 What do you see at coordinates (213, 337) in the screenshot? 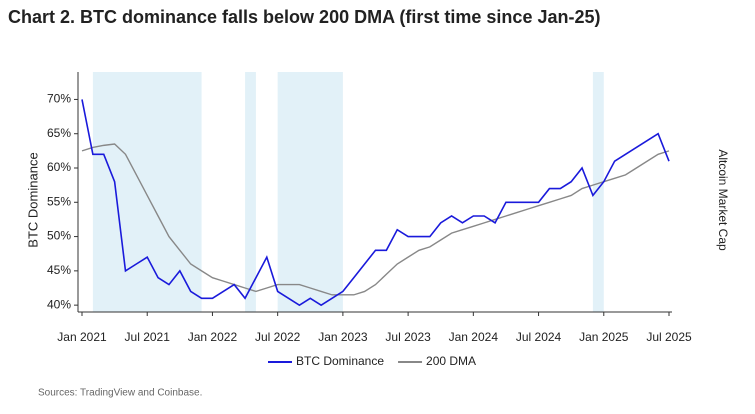
I see `x-tick-label: Jan 2022` at bounding box center [213, 337].